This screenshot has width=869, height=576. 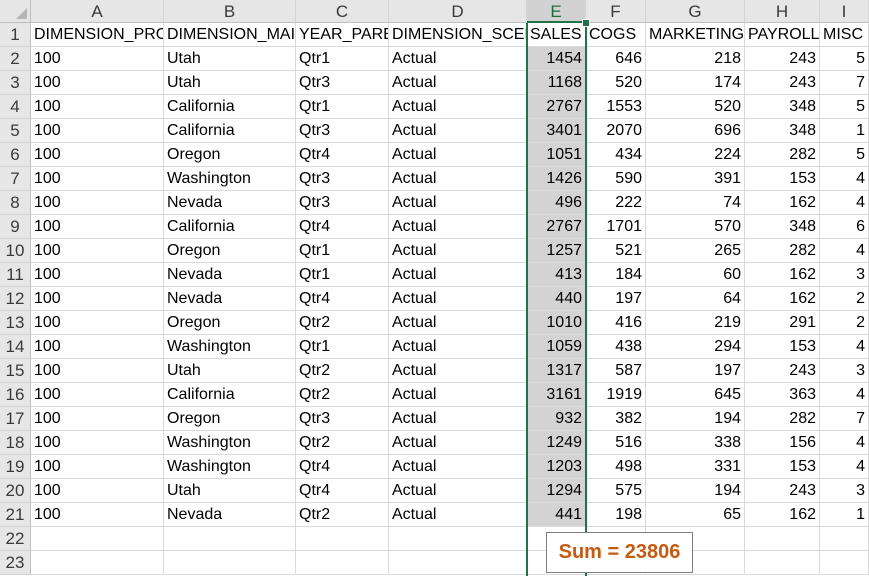 I want to click on row-header-17: 17, so click(x=15, y=419).